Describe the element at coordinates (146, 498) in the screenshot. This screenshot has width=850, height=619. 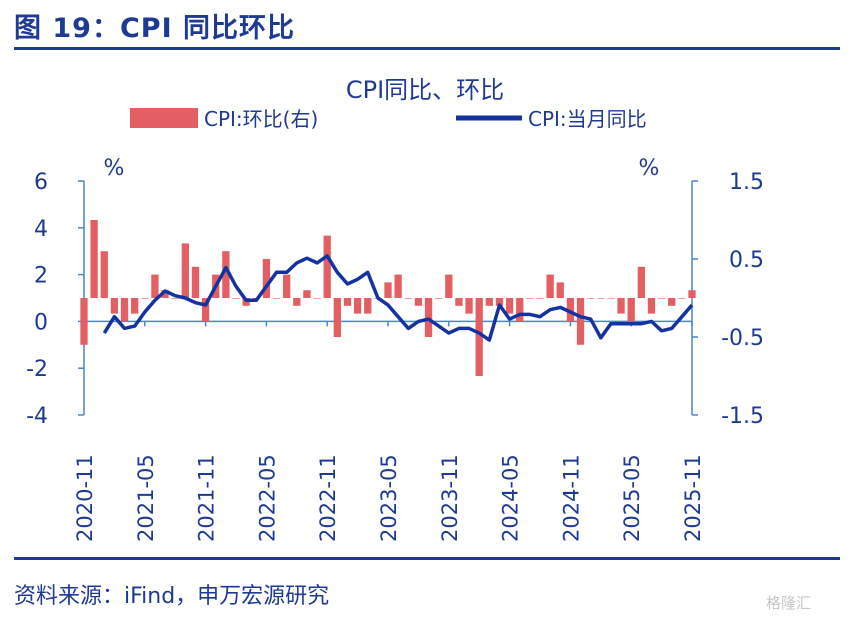
I see `x-tick-label: 2021-05` at that location.